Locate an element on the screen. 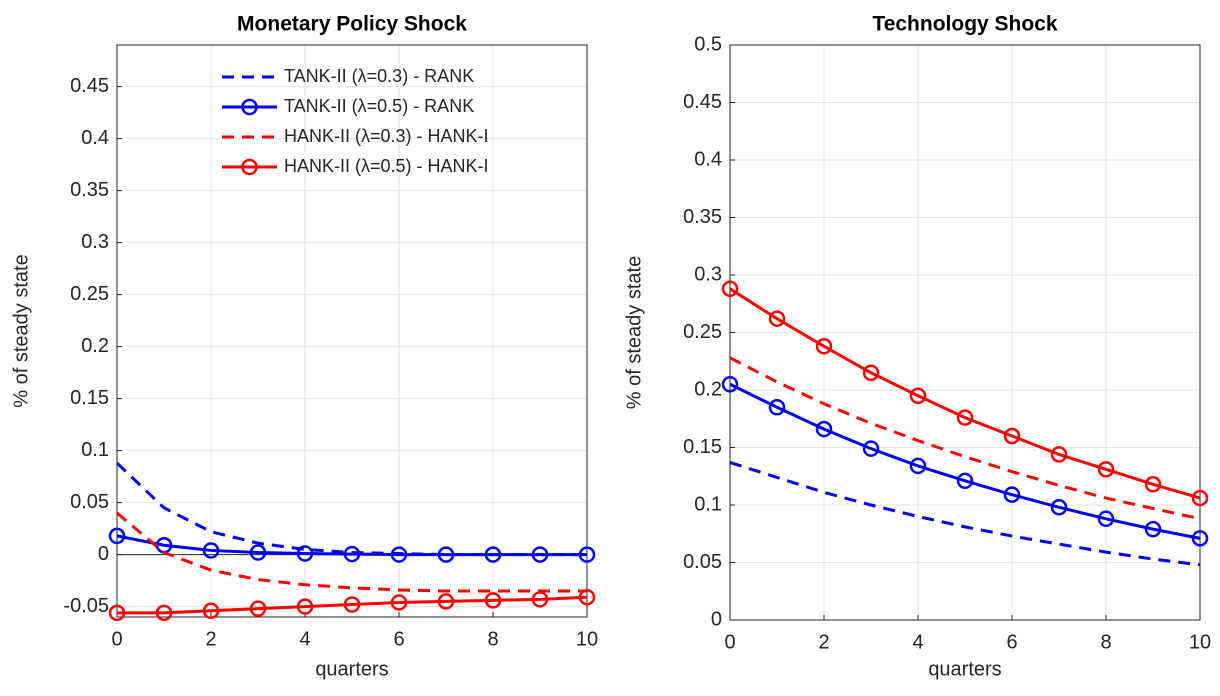  y-tick-label: -0.05 is located at coordinates (86, 606).